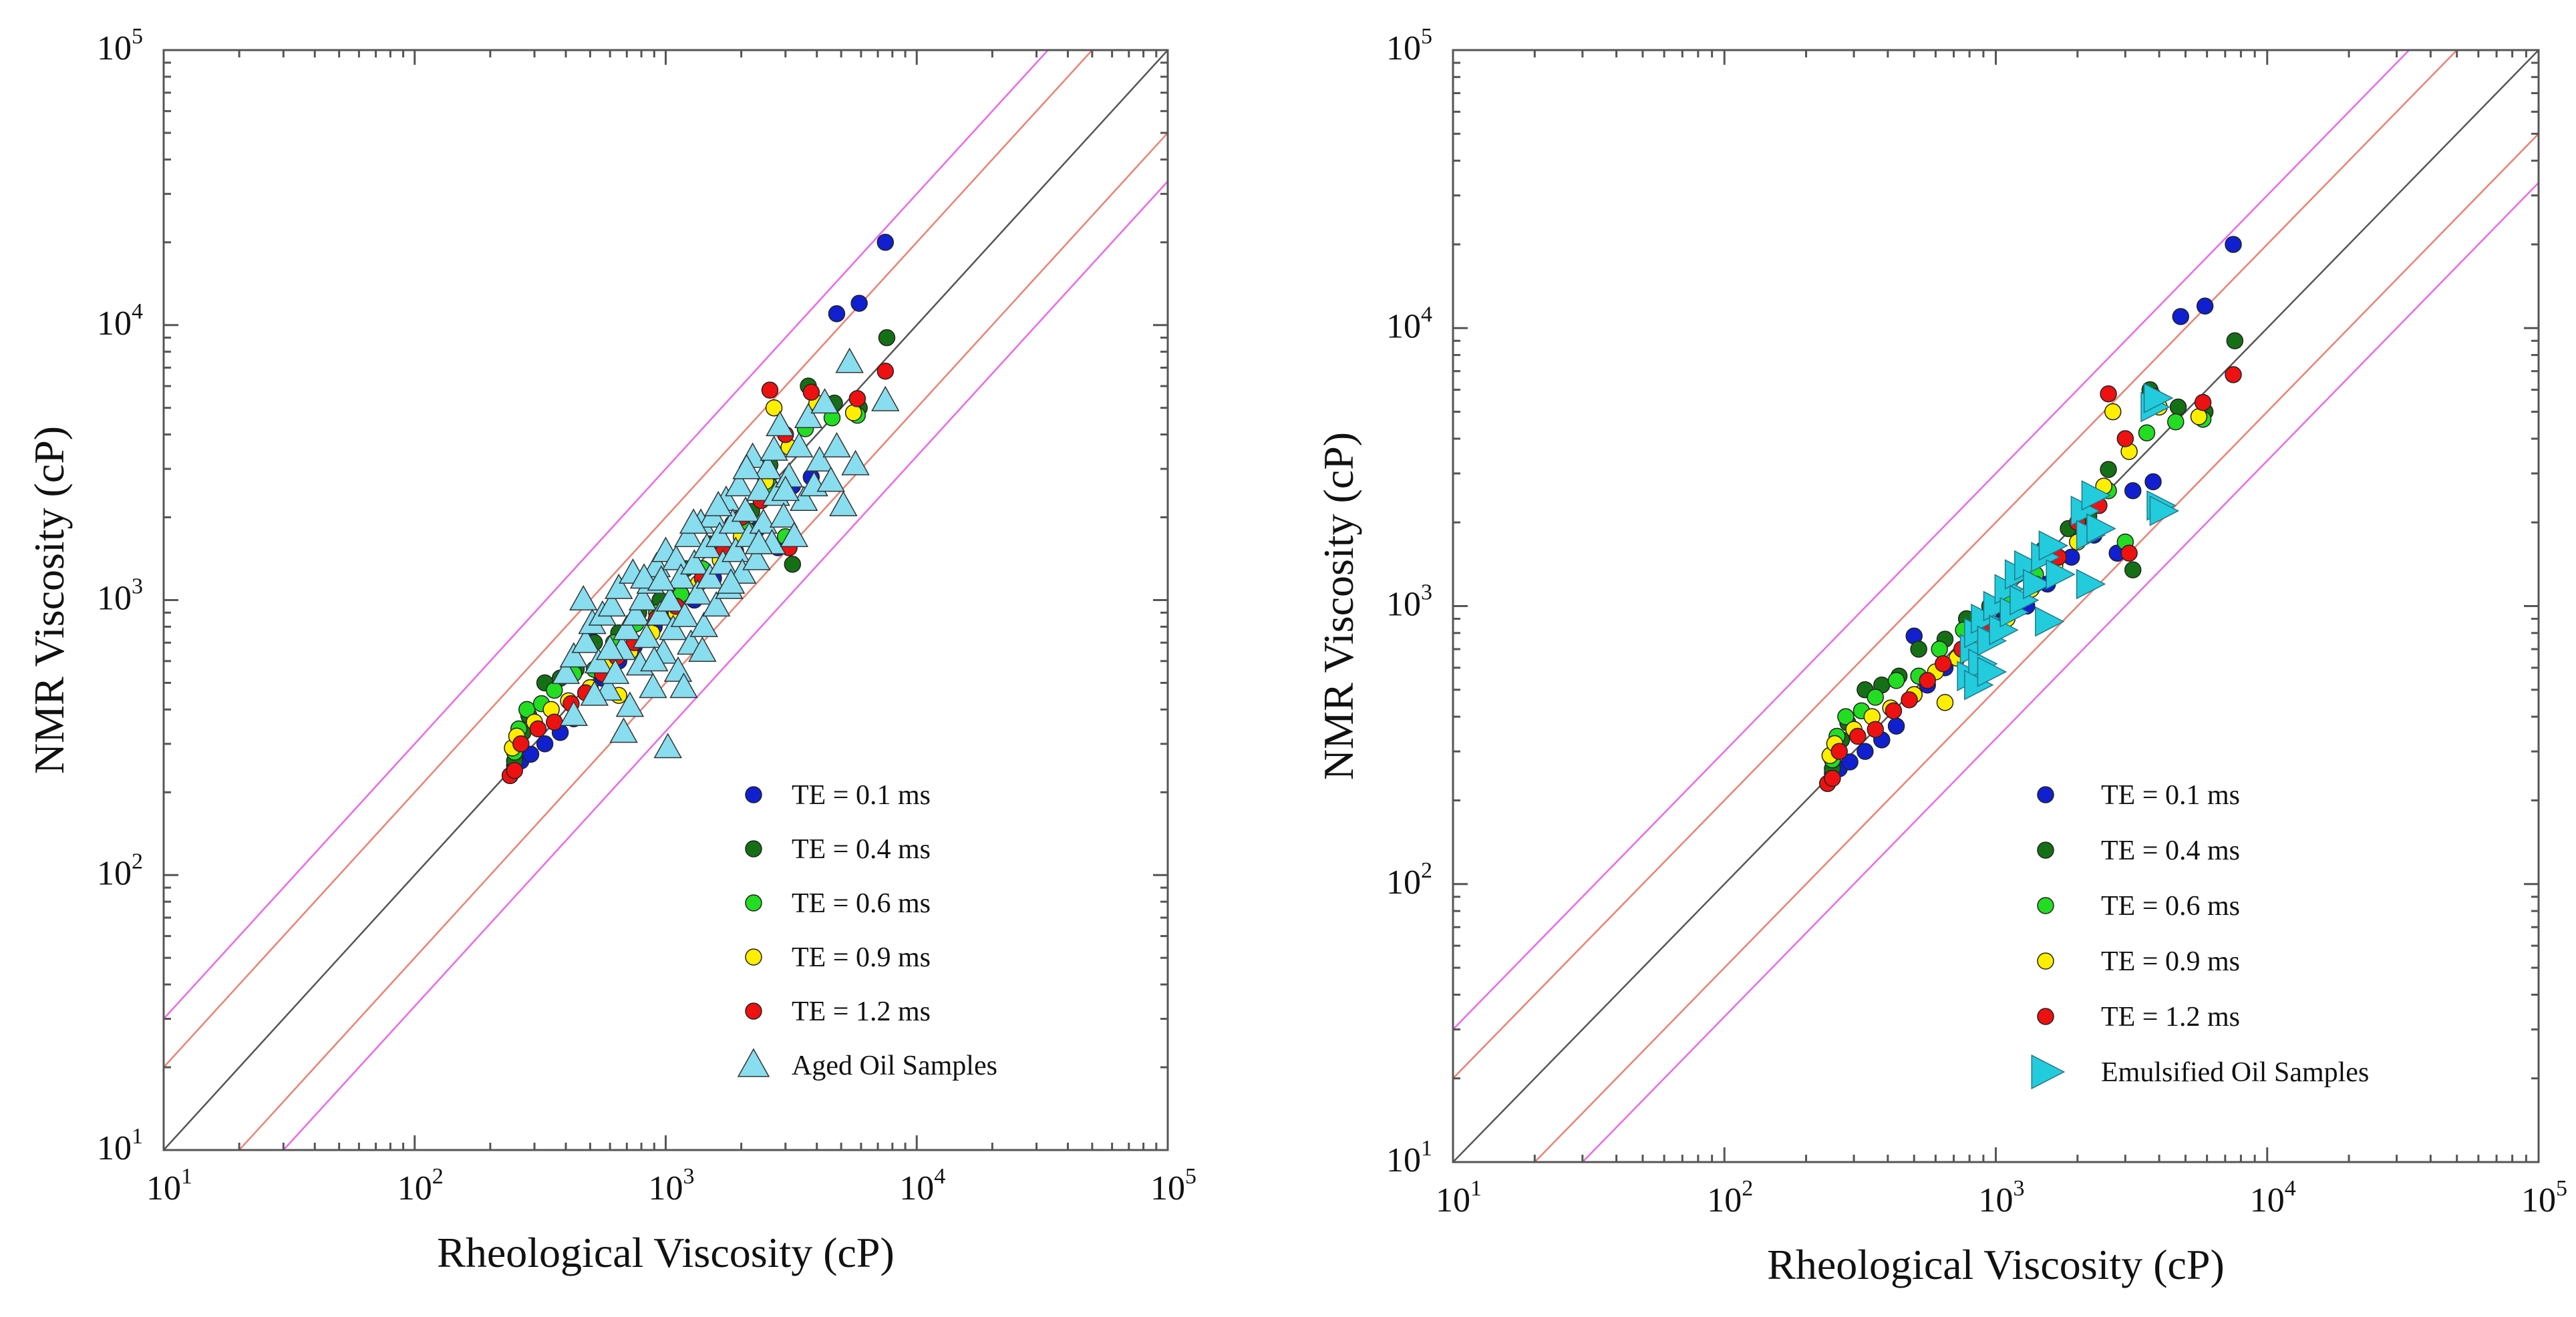 Image resolution: width=2576 pixels, height=1317 pixels. Describe the element at coordinates (1459, 1197) in the screenshot. I see `x-tick-label: 10¹` at that location.